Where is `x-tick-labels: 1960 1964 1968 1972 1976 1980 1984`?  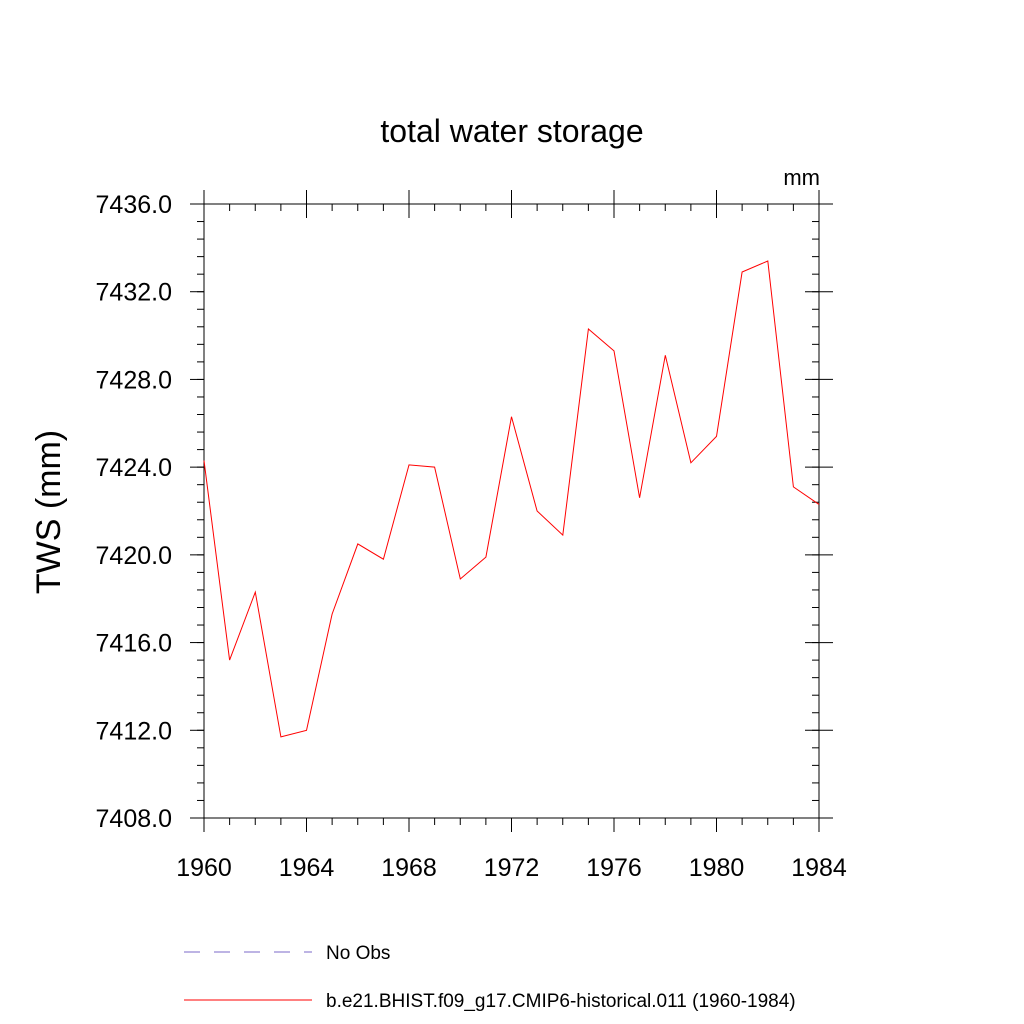
x-tick-labels: 1960 1964 1968 1972 1976 1980 1984 is located at coordinates (511, 868).